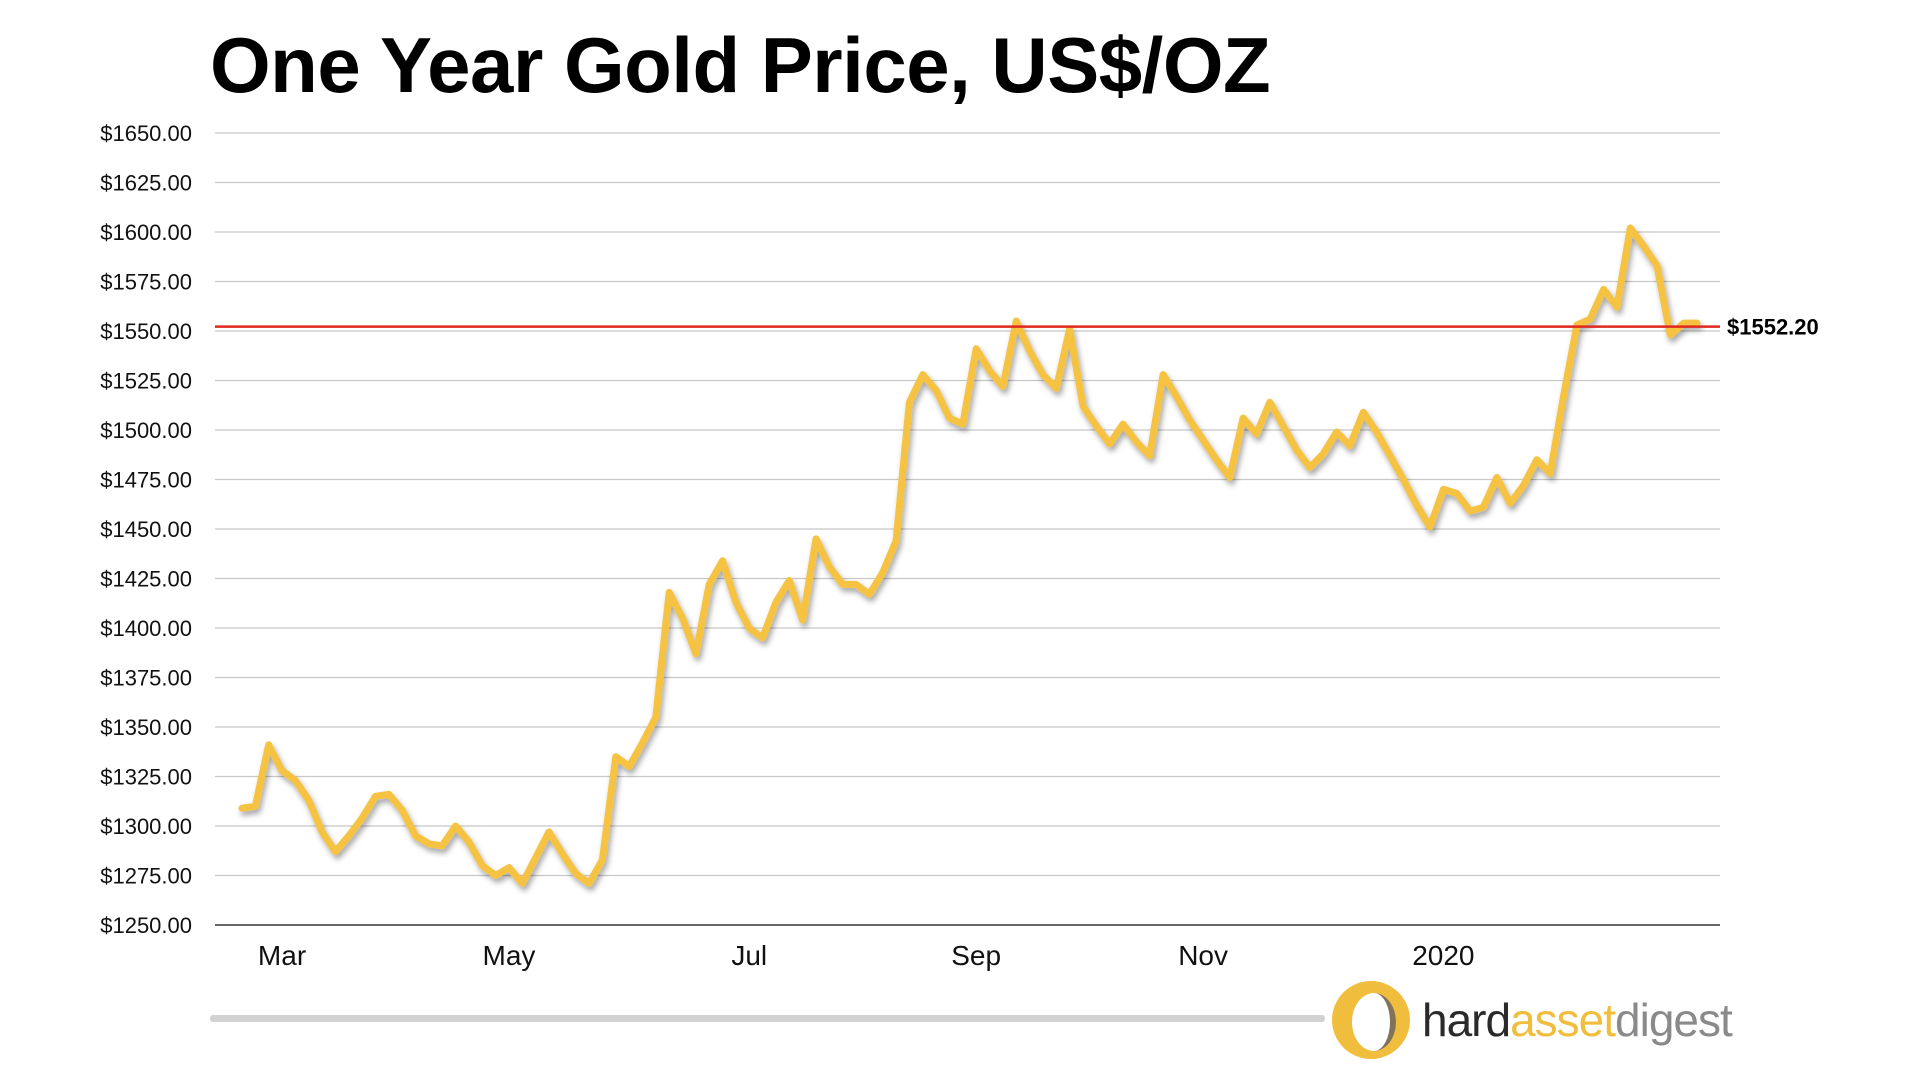  Describe the element at coordinates (976, 955) in the screenshot. I see `x-tick-label: Sep` at that location.